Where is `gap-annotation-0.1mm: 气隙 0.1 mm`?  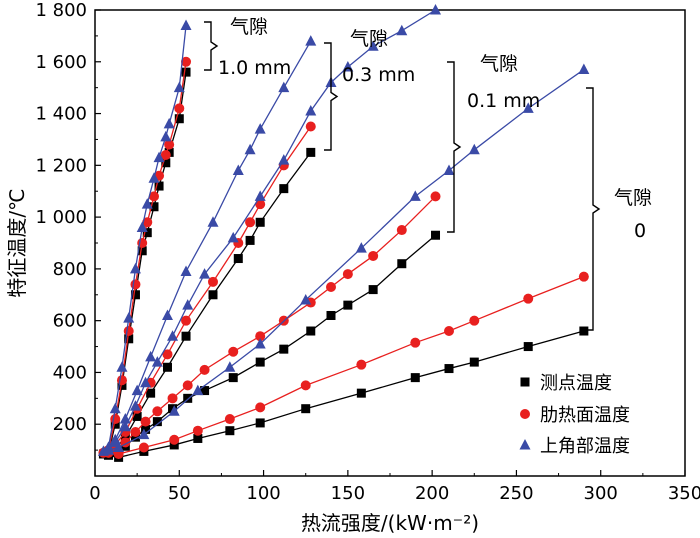
gap-annotation-0.1mm: 气隙 0.1 mm is located at coordinates (503, 82).